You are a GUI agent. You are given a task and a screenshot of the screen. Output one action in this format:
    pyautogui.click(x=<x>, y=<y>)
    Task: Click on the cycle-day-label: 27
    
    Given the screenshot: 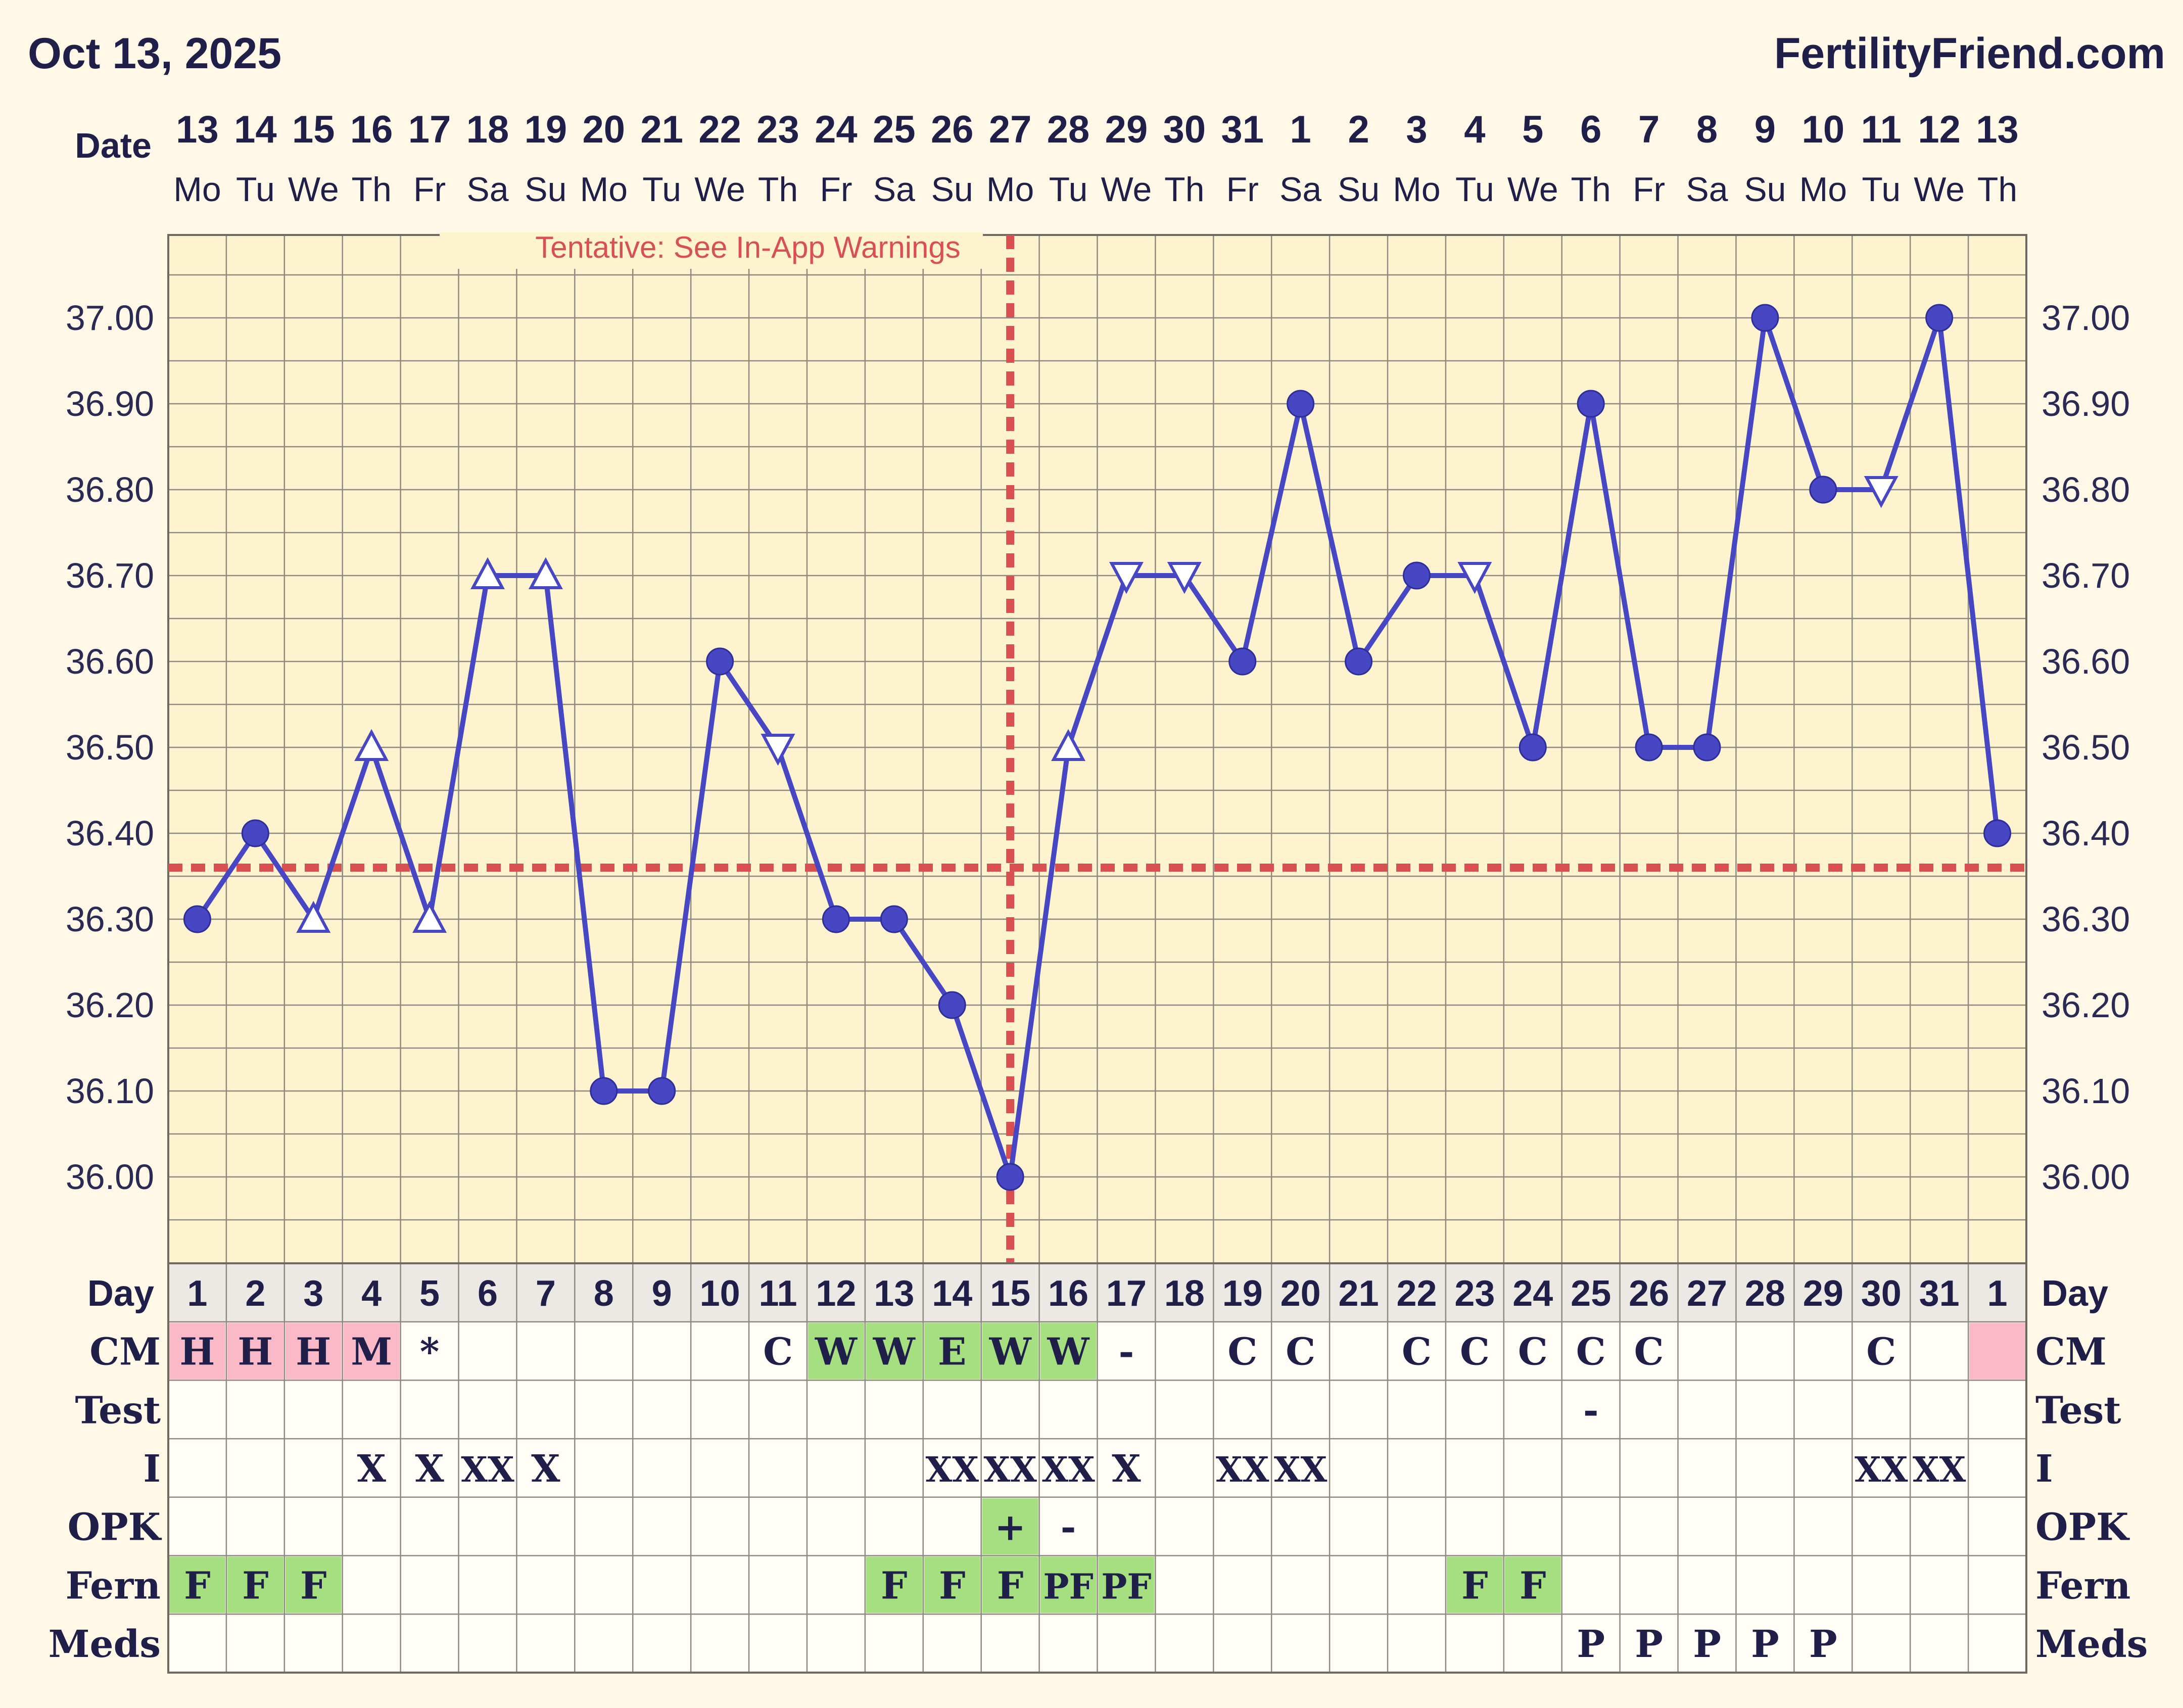 What is the action you would take?
    pyautogui.click(x=1707, y=1294)
    